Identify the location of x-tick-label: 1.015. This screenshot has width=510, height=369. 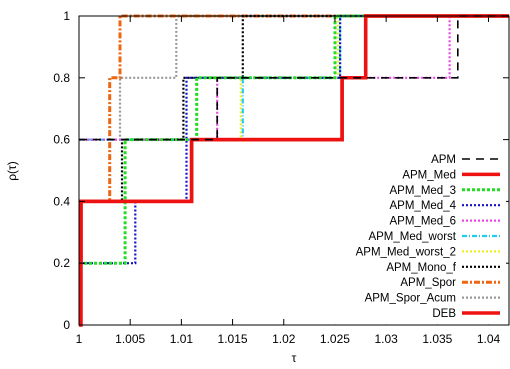
(233, 339).